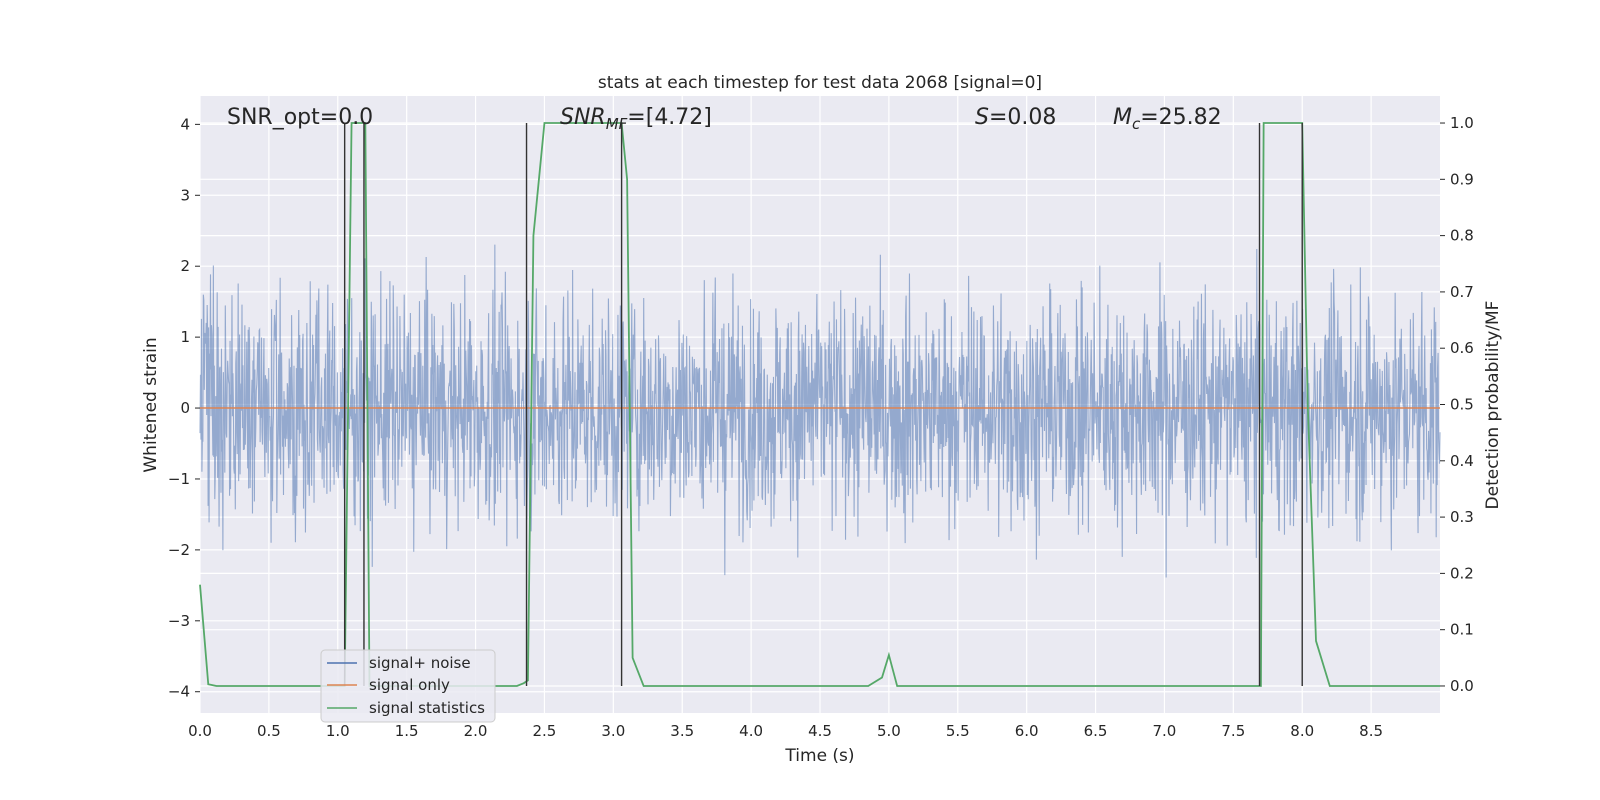 This screenshot has width=1600, height=800. Describe the element at coordinates (420, 663) in the screenshot. I see `legend-label-signal-noise: signal+ noise` at that location.